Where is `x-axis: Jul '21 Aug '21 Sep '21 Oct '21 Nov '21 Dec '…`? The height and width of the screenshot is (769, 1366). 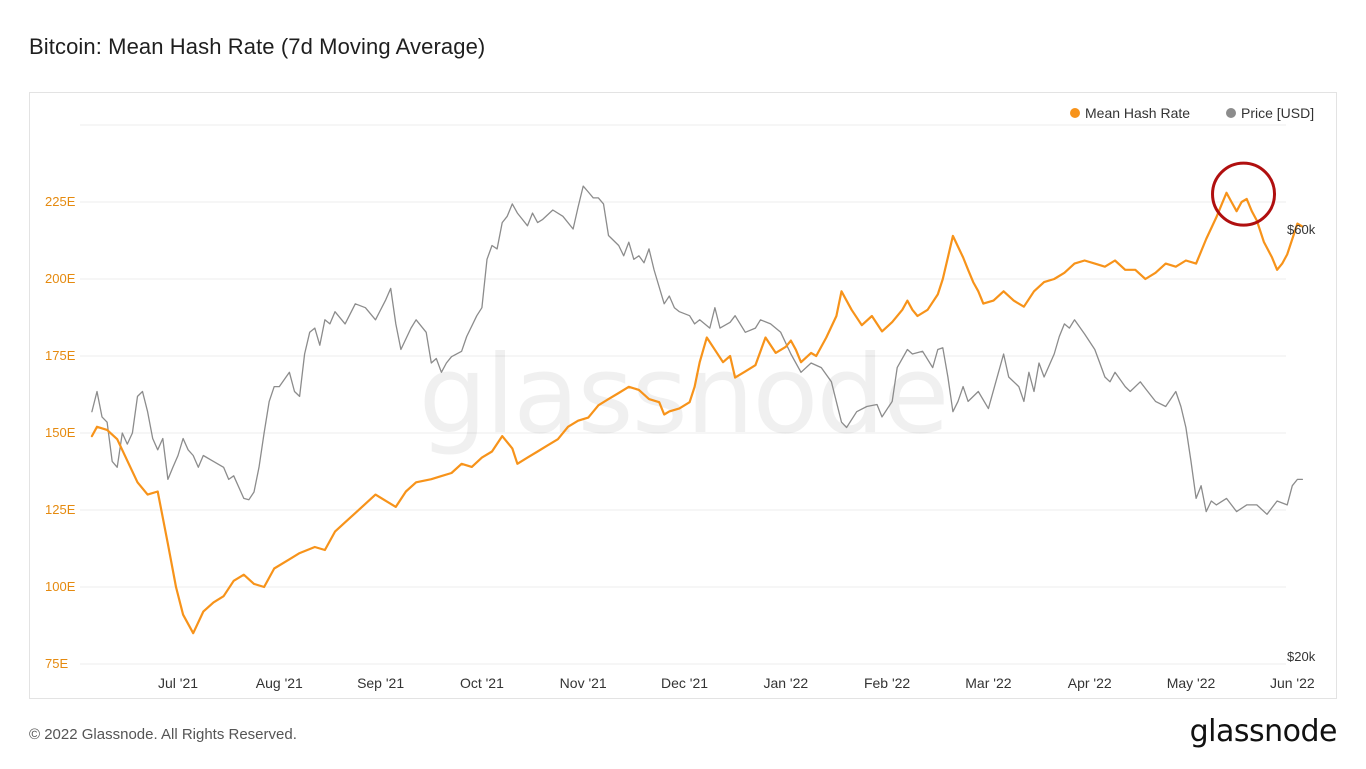 x-axis: Jul '21 Aug '21 Sep '21 Oct '21 Nov '21 Dec '… is located at coordinates (736, 683).